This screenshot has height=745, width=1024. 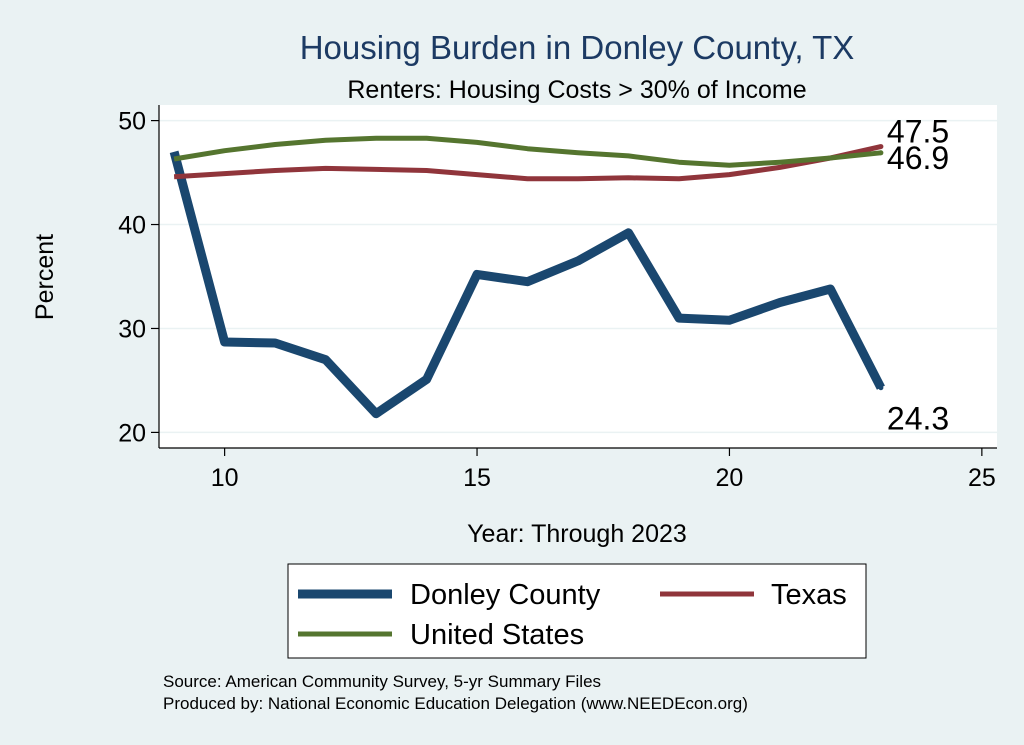 I want to click on series-line-texas, so click(x=527, y=163).